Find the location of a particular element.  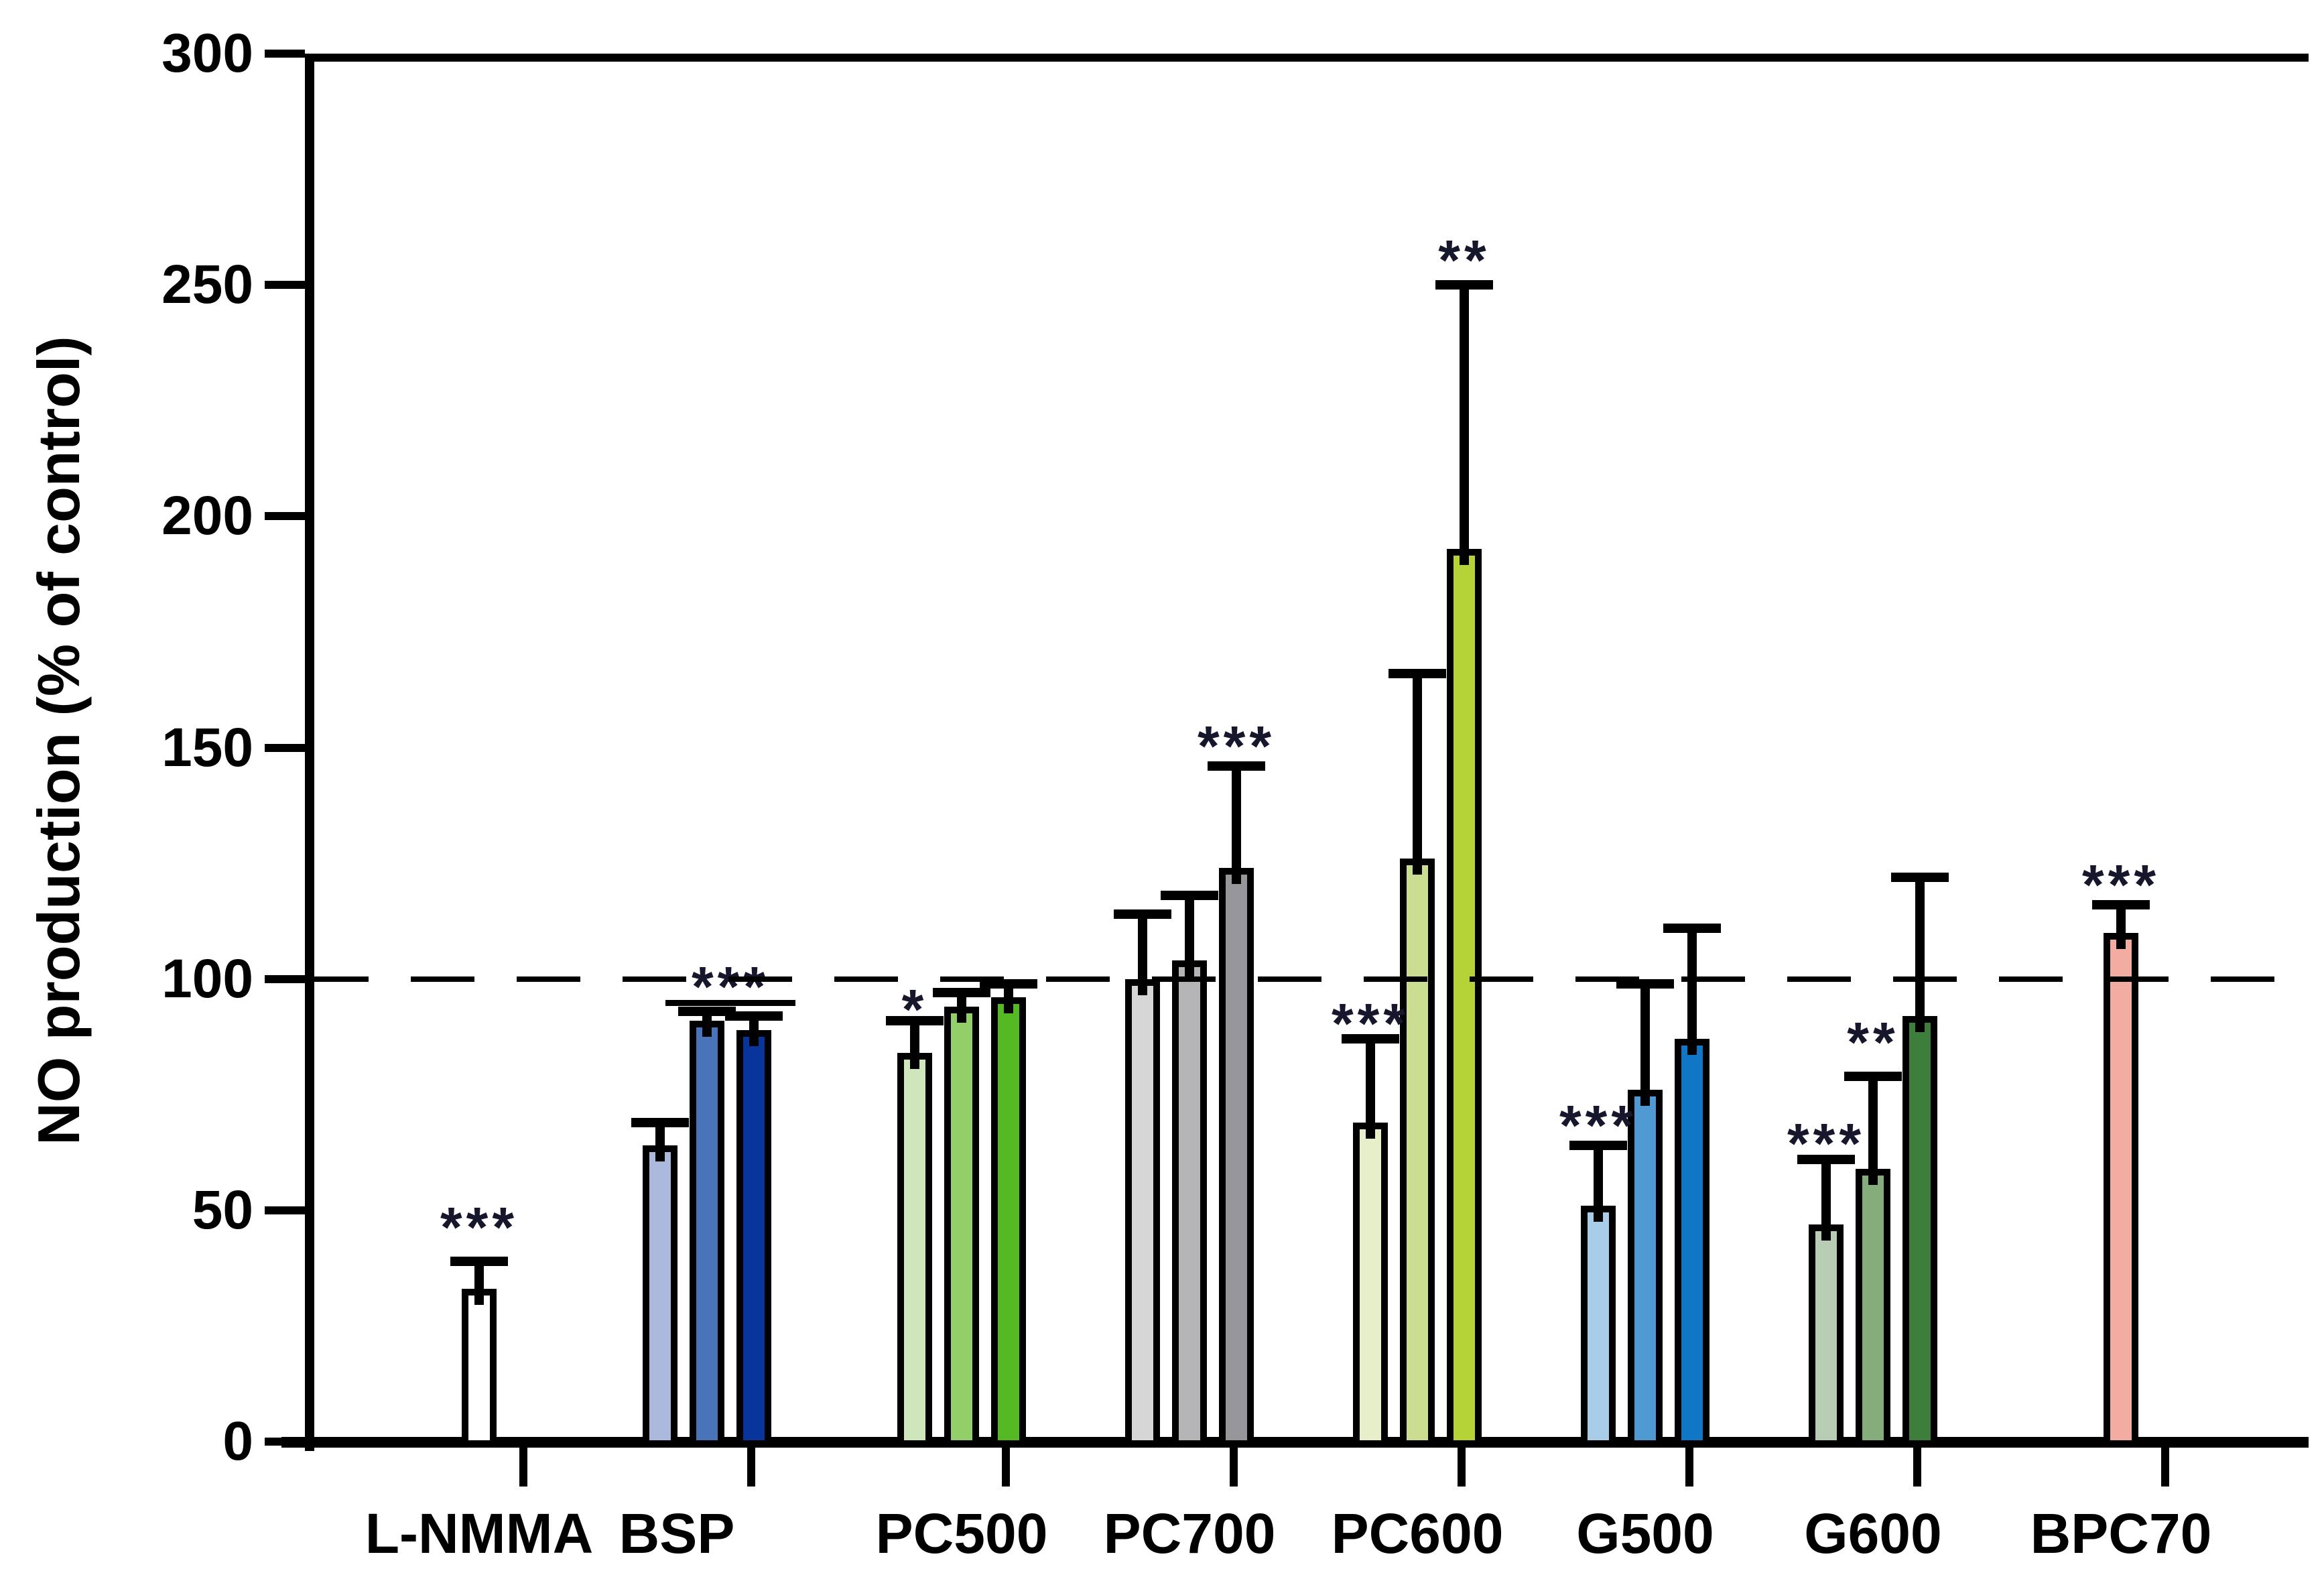

x-tick-mark-PC500 is located at coordinates (1006, 1467).